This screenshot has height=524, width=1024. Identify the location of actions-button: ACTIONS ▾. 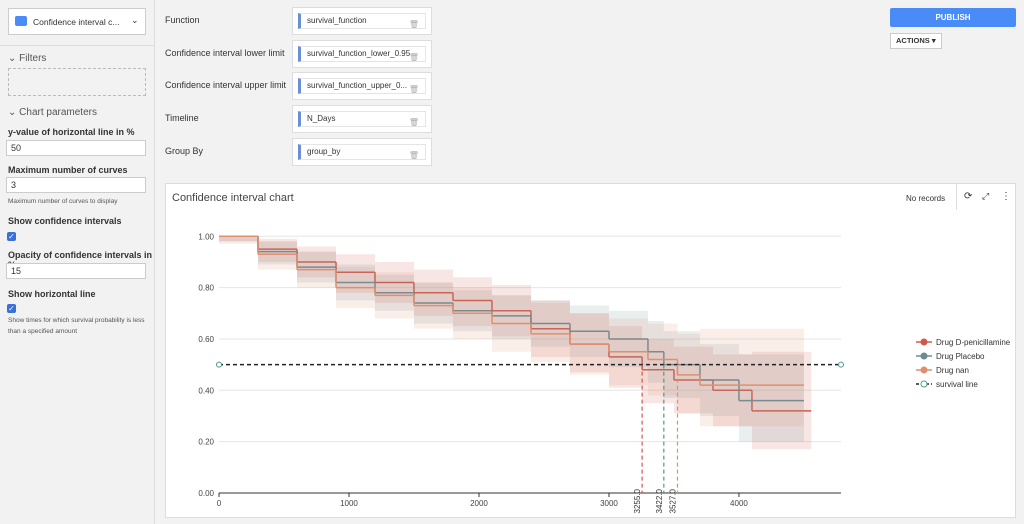
(916, 41).